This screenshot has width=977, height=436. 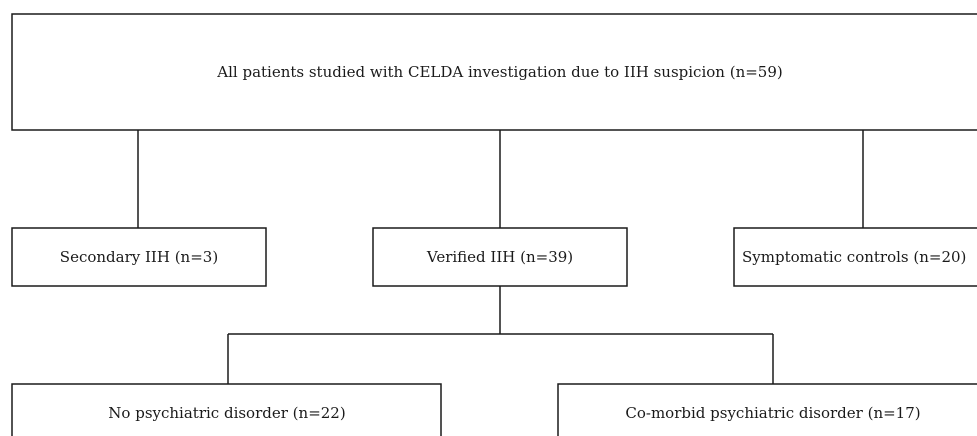 I want to click on node-label: No psychiatric disorder (n=22), so click(x=226, y=413).